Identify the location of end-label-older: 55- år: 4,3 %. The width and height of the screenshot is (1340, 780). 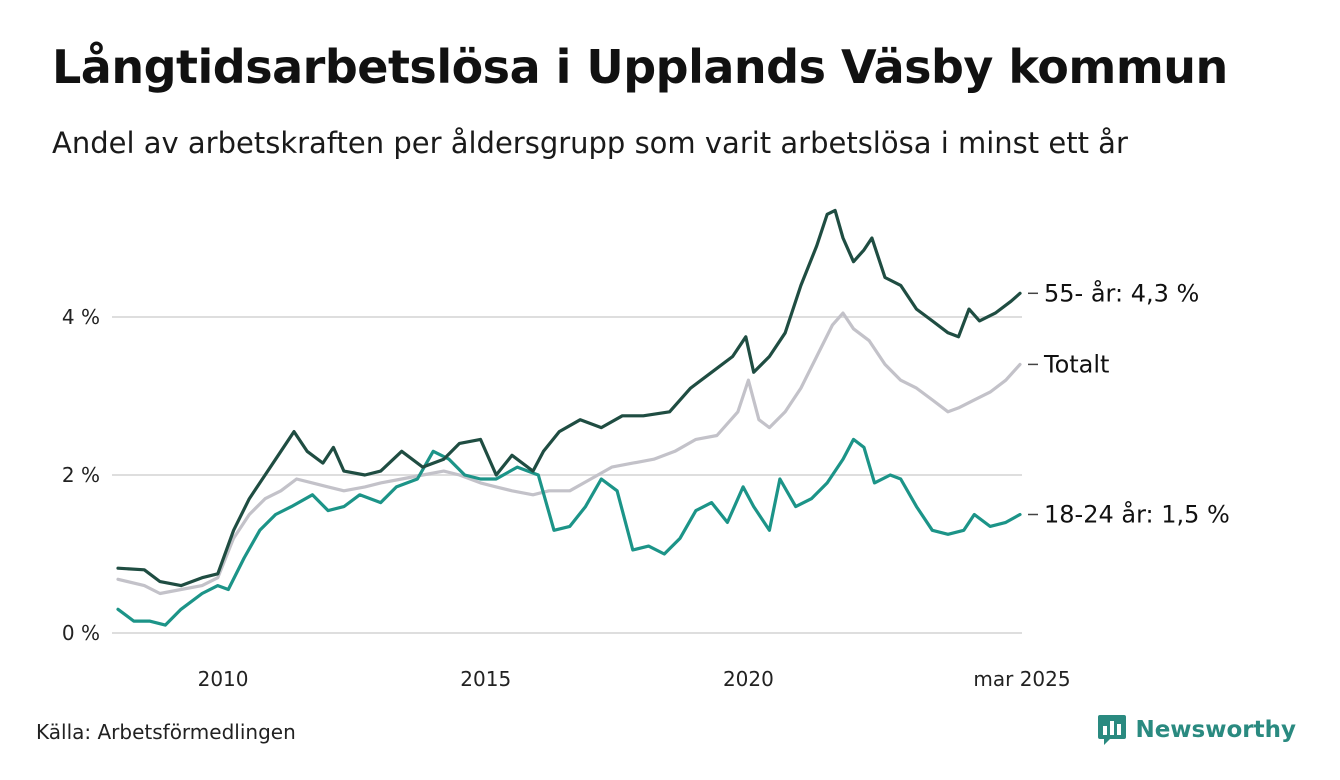
(1121, 292).